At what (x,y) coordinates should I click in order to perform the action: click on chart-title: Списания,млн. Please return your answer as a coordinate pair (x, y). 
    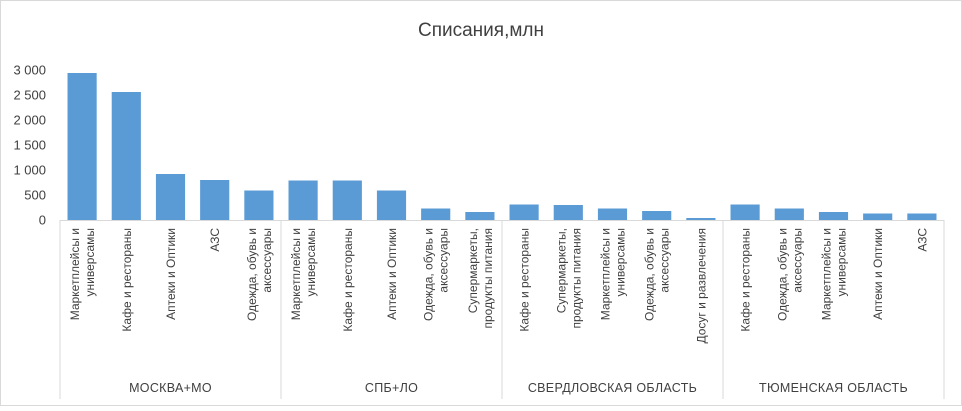
    Looking at the image, I should click on (481, 30).